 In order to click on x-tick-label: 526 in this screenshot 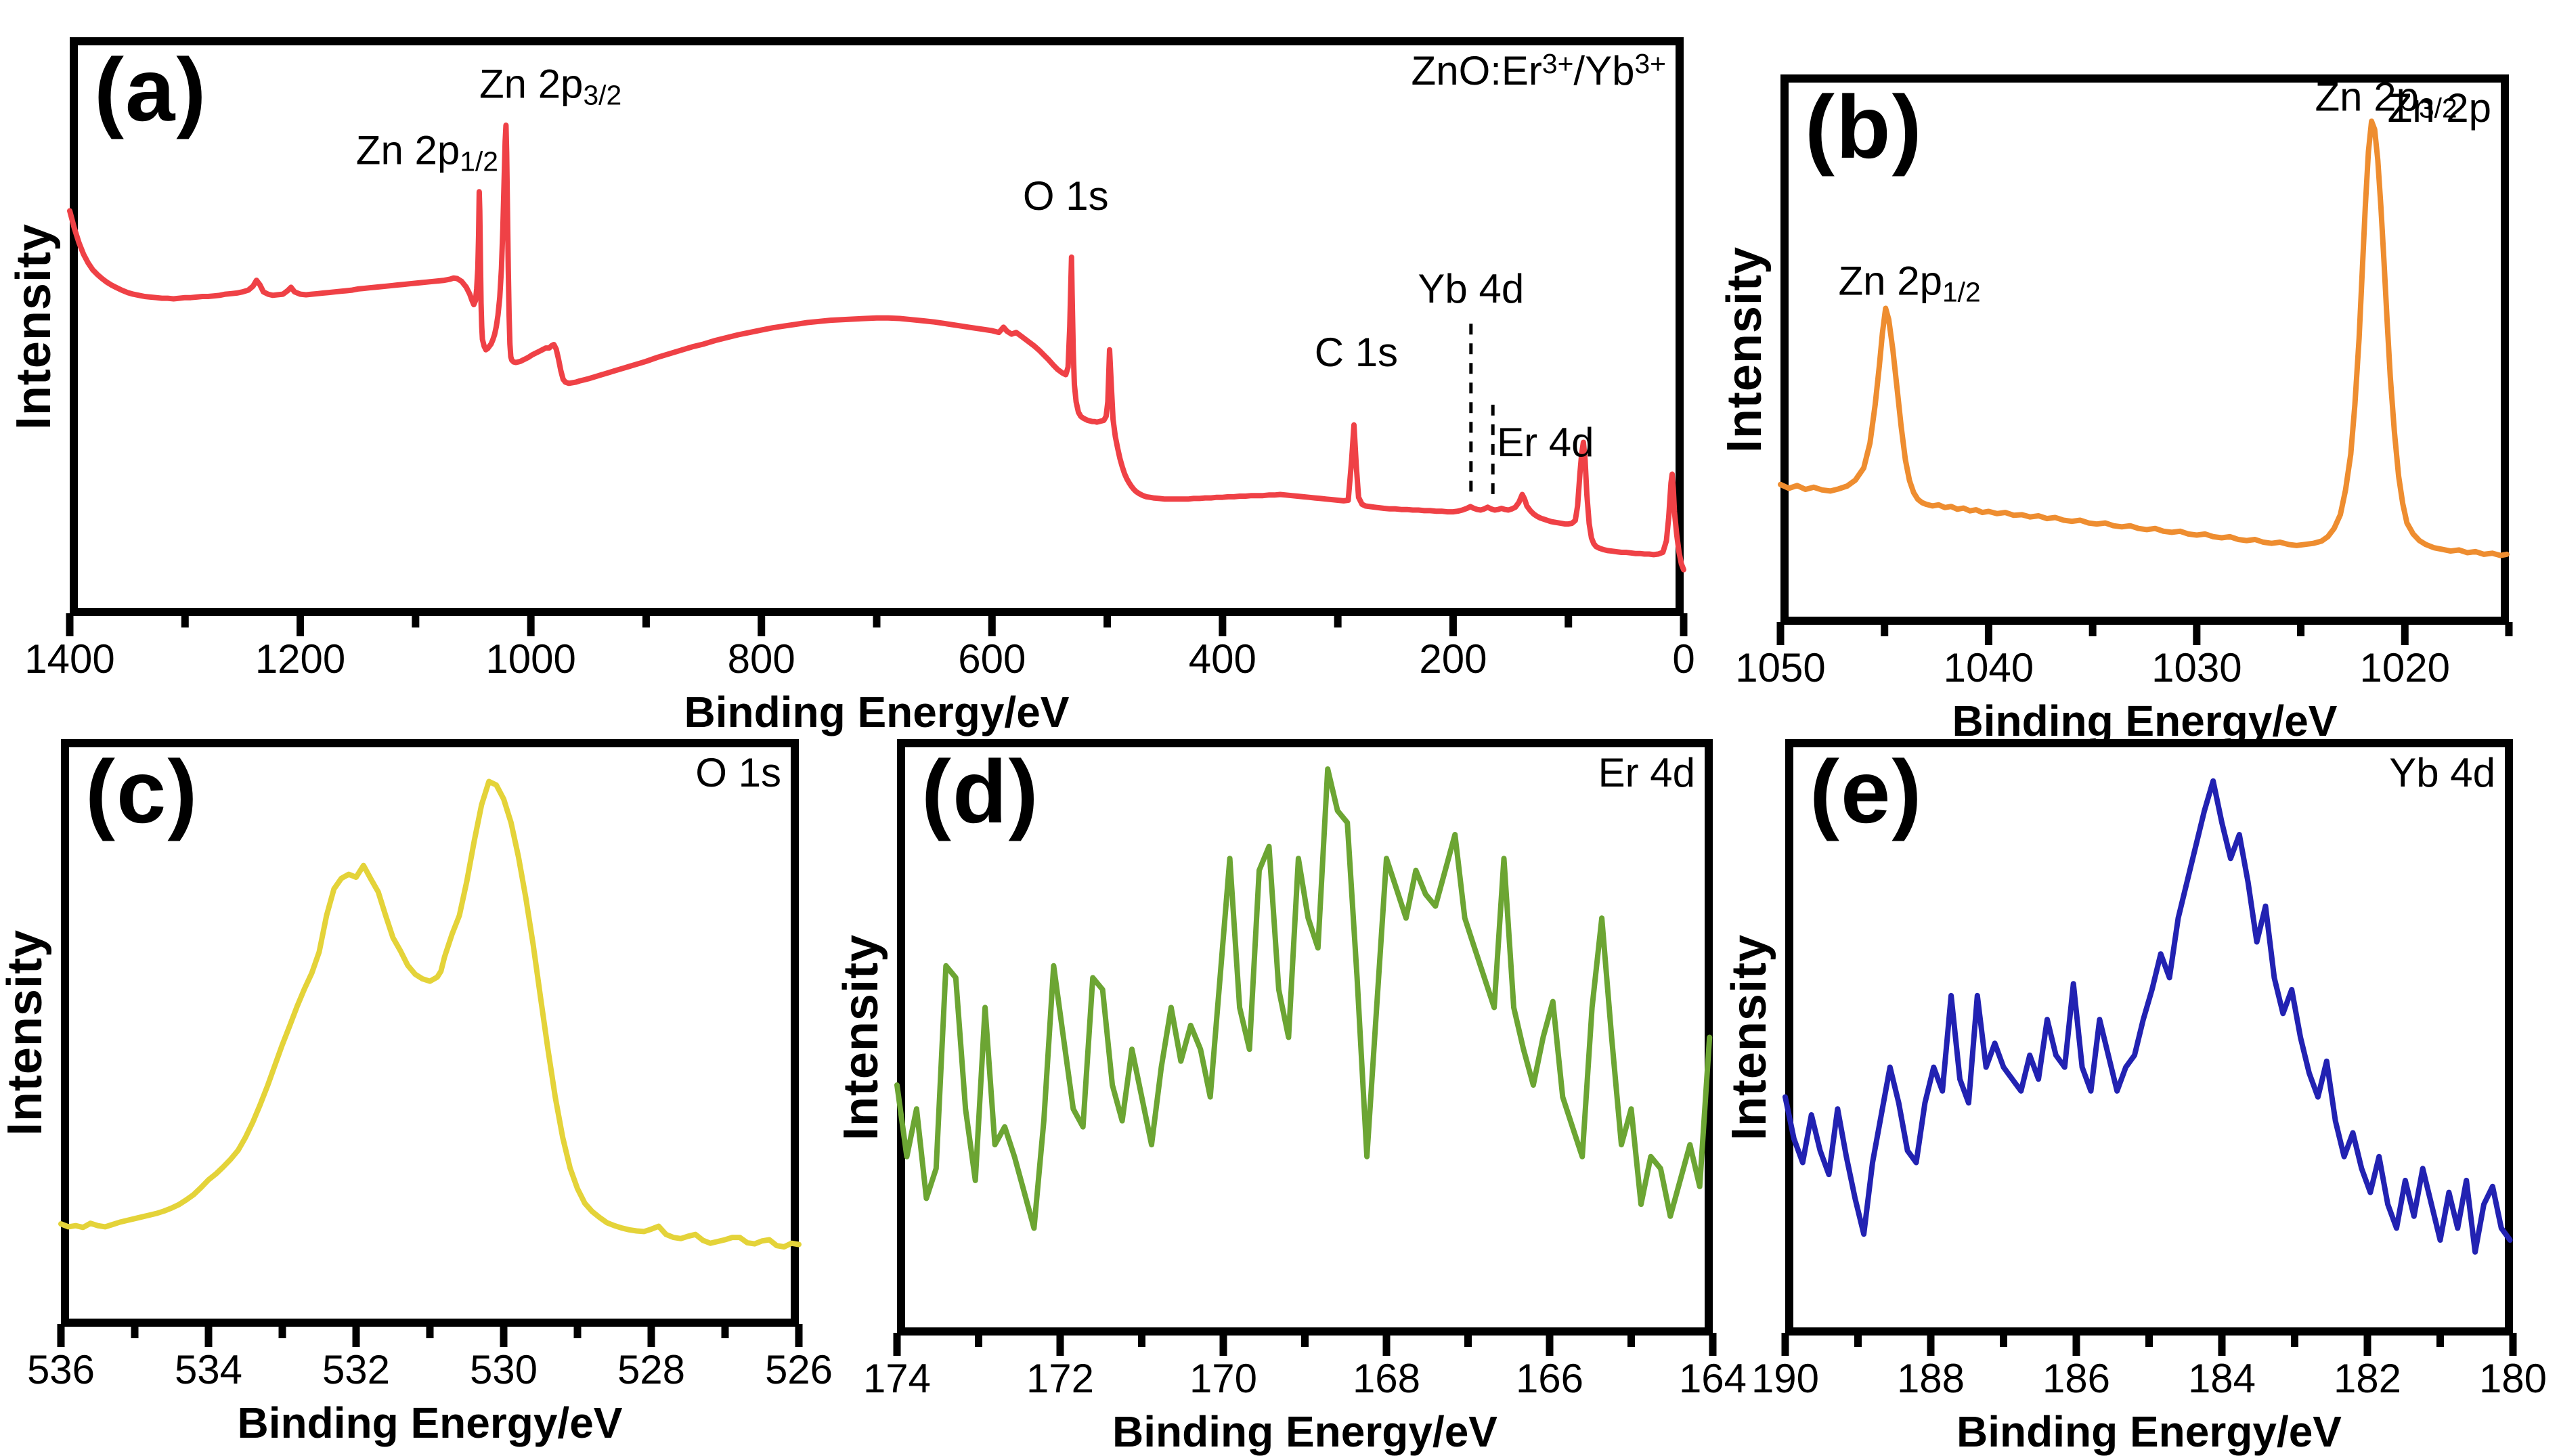, I will do `click(798, 1369)`.